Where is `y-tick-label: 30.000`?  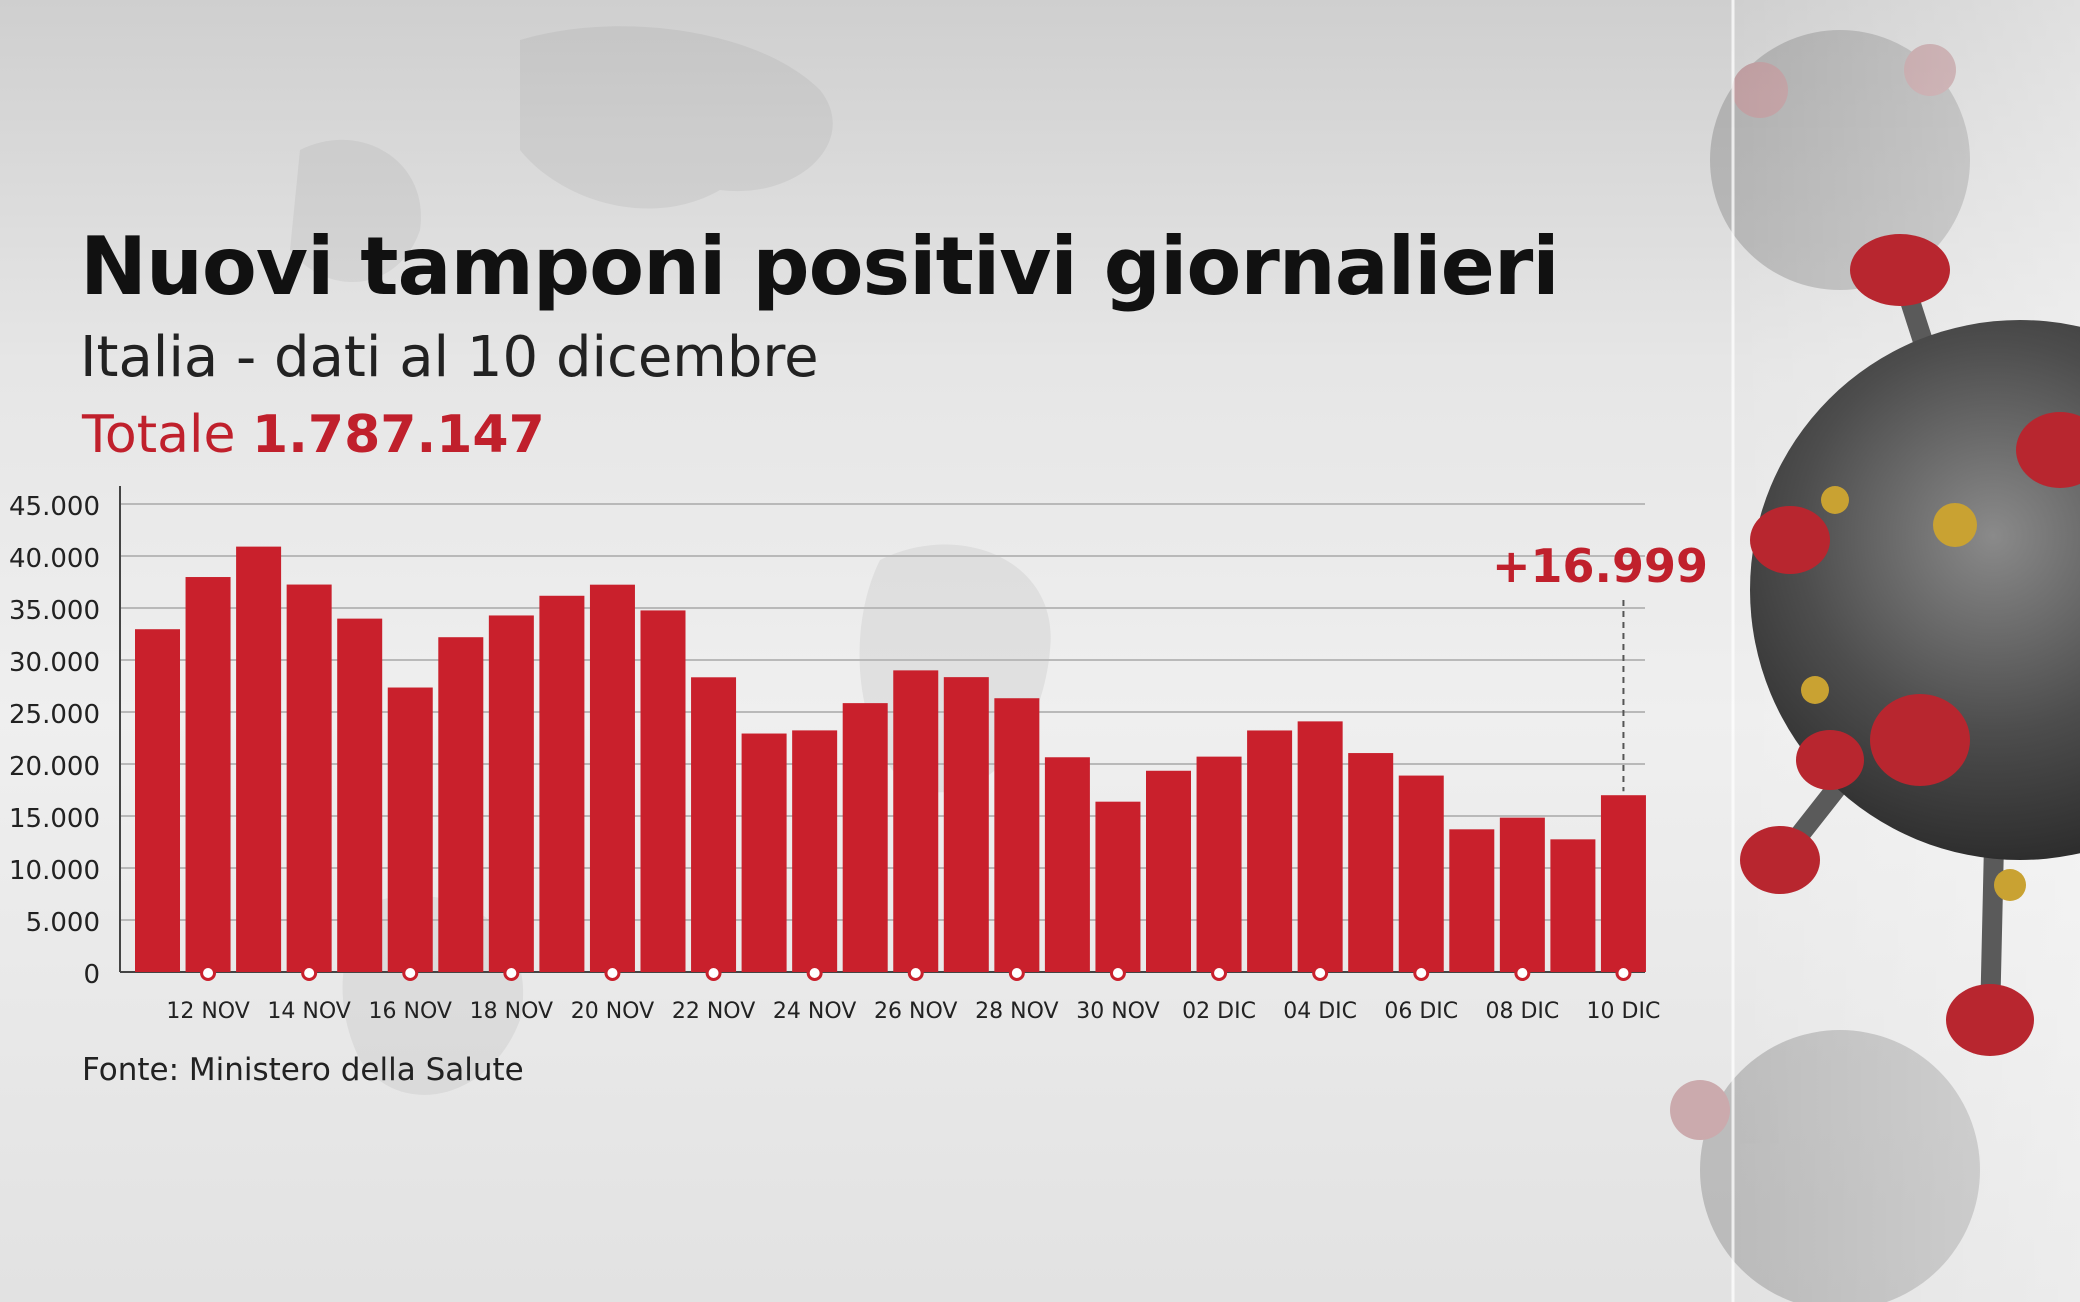 y-tick-label: 30.000 is located at coordinates (54, 663).